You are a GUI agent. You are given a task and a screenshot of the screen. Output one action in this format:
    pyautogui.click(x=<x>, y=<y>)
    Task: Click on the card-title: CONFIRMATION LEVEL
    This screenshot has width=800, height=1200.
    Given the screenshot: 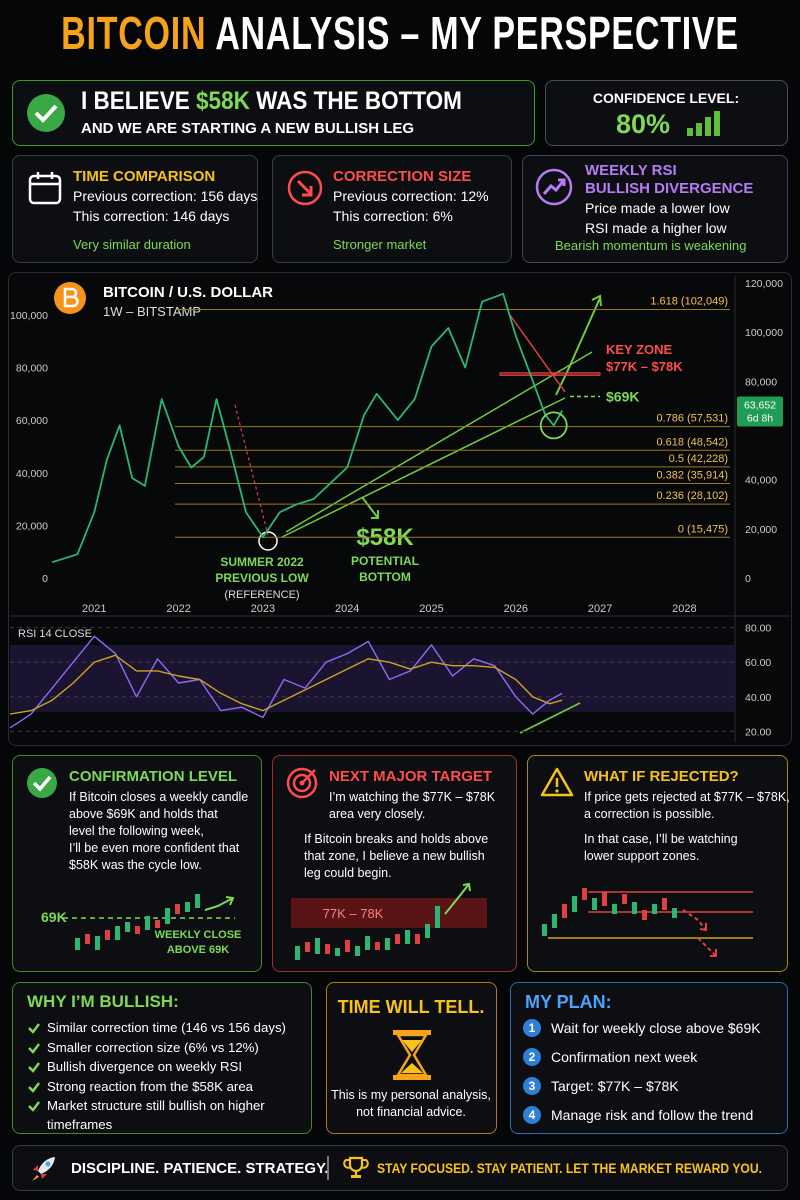 What is the action you would take?
    pyautogui.click(x=153, y=776)
    